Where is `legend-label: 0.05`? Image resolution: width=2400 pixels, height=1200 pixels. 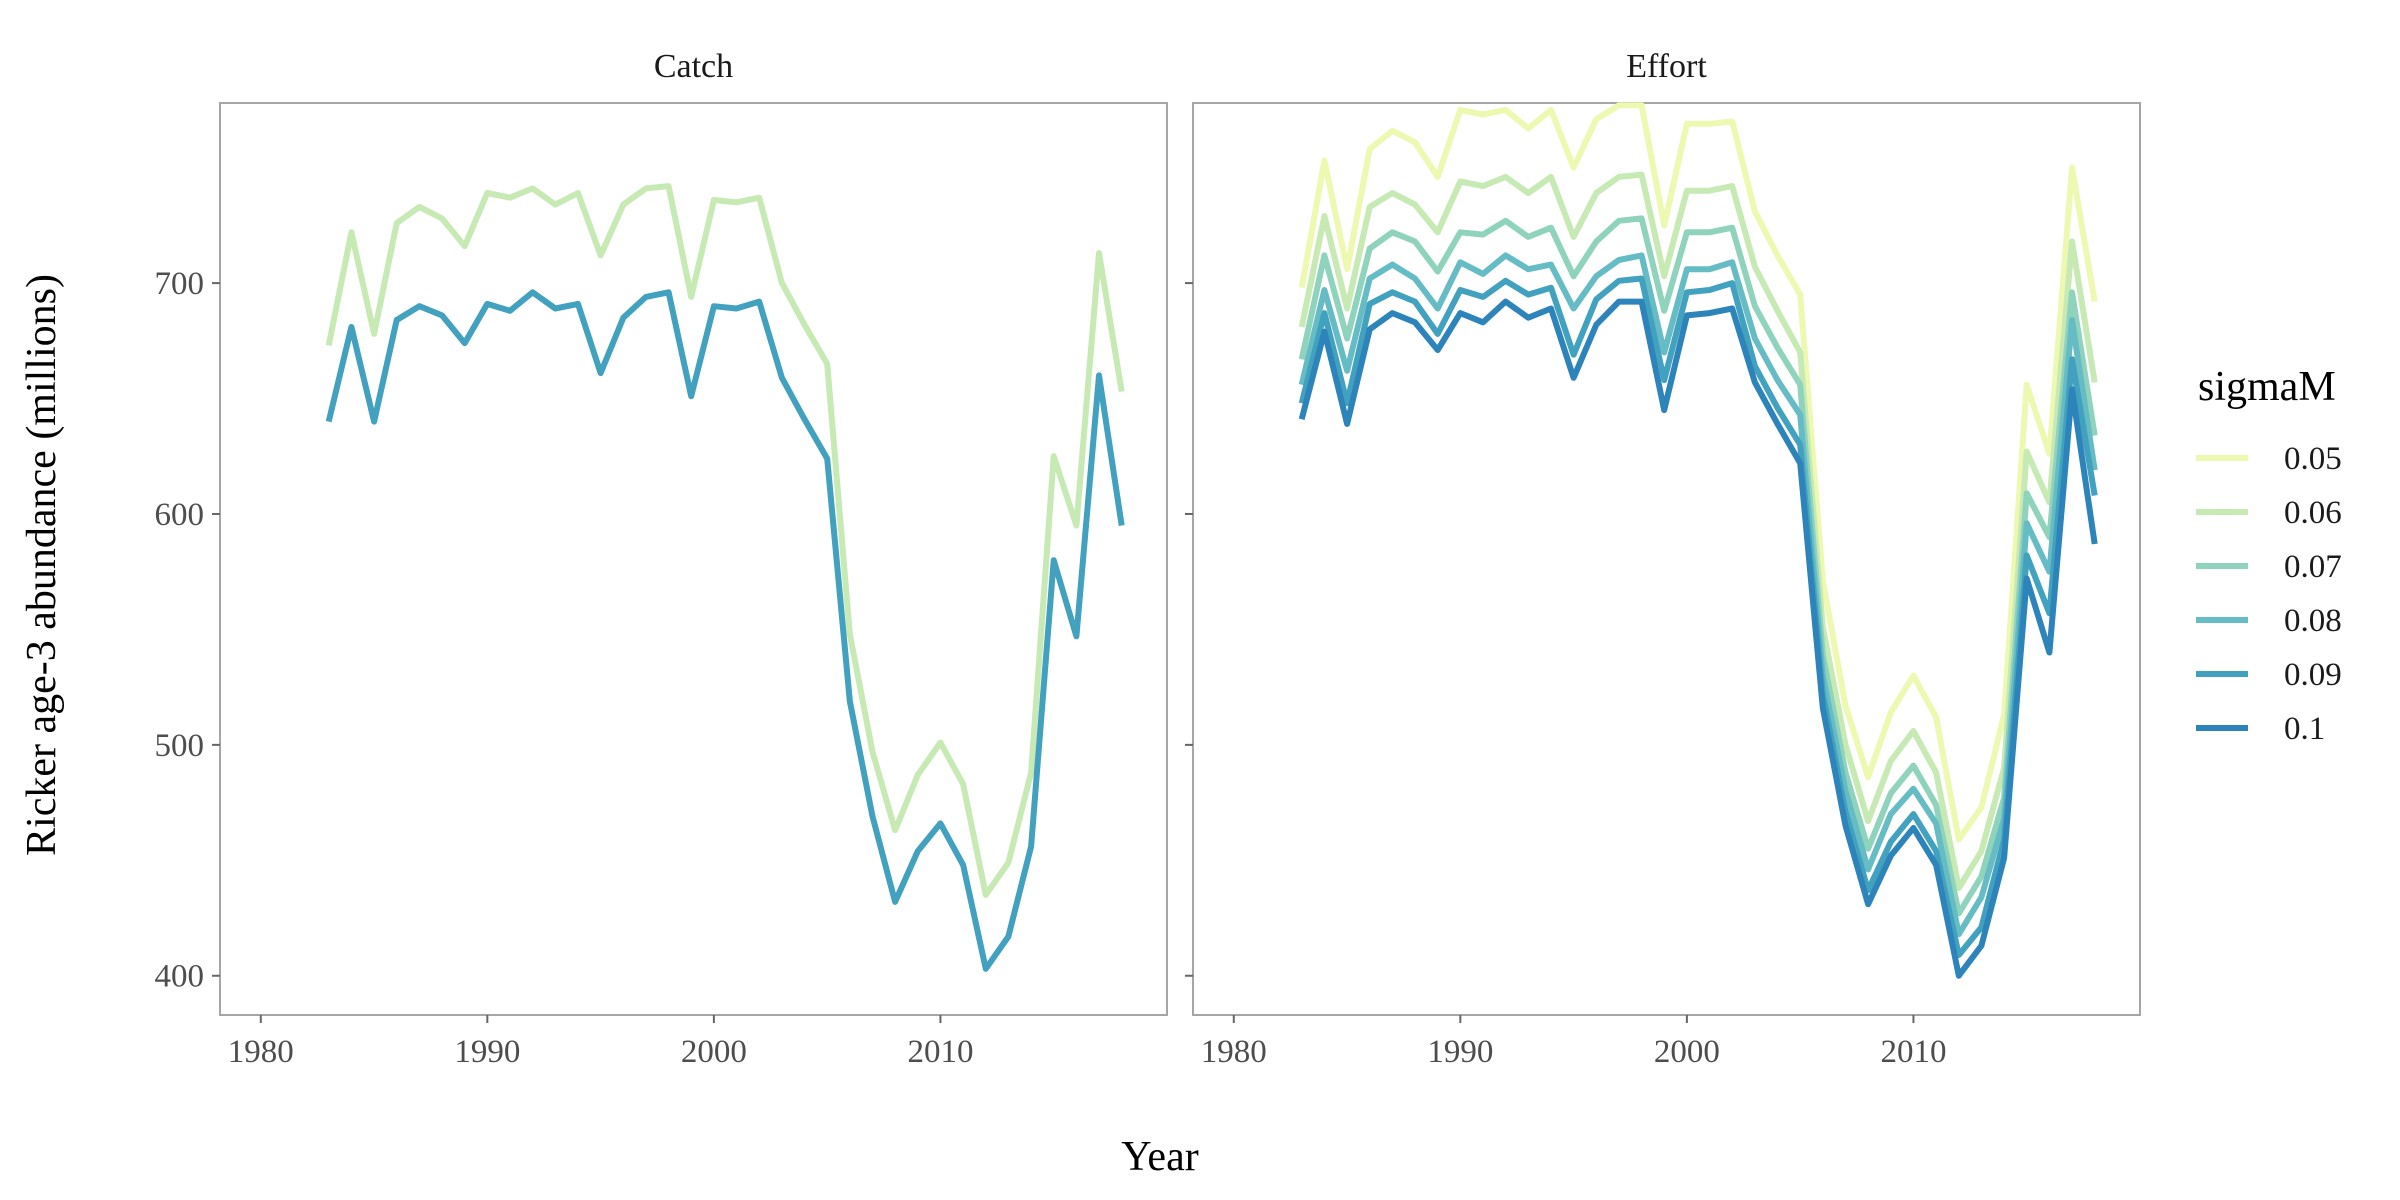
legend-label: 0.05 is located at coordinates (2313, 459).